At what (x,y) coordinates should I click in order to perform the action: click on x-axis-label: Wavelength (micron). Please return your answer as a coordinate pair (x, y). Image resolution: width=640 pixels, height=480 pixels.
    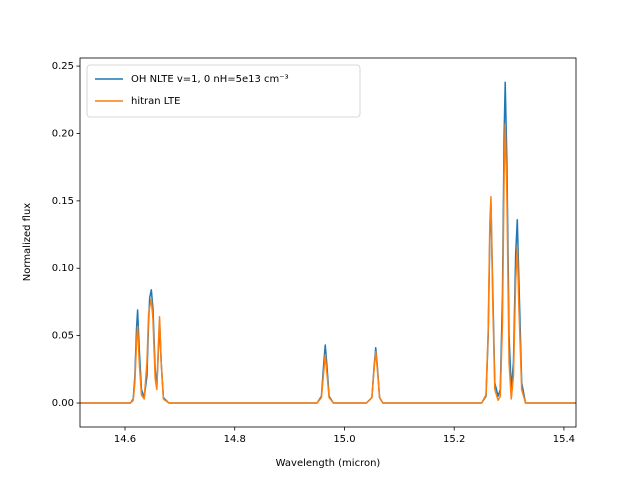
    Looking at the image, I should click on (328, 463).